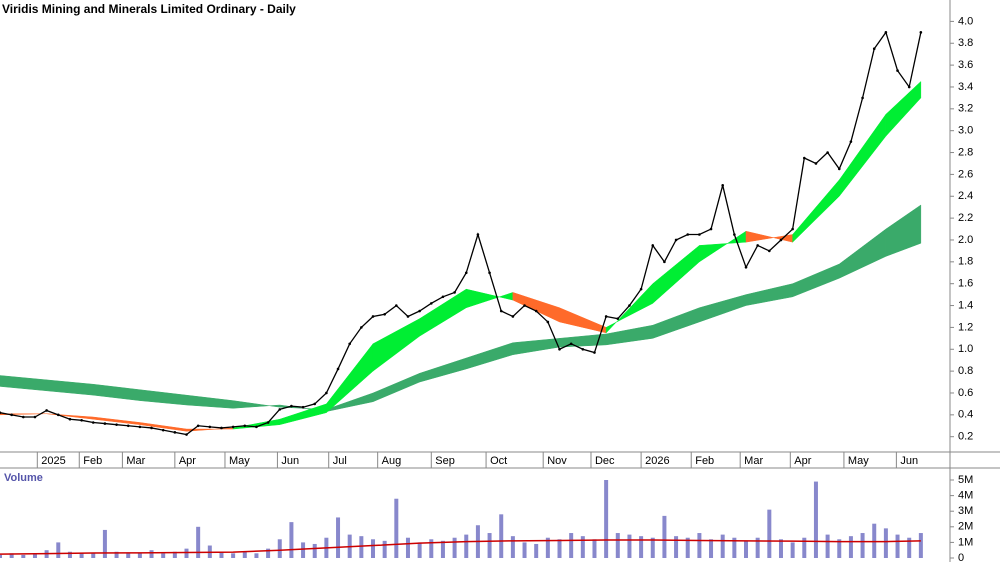  I want to click on y-tick-label: 0.8, so click(965, 371).